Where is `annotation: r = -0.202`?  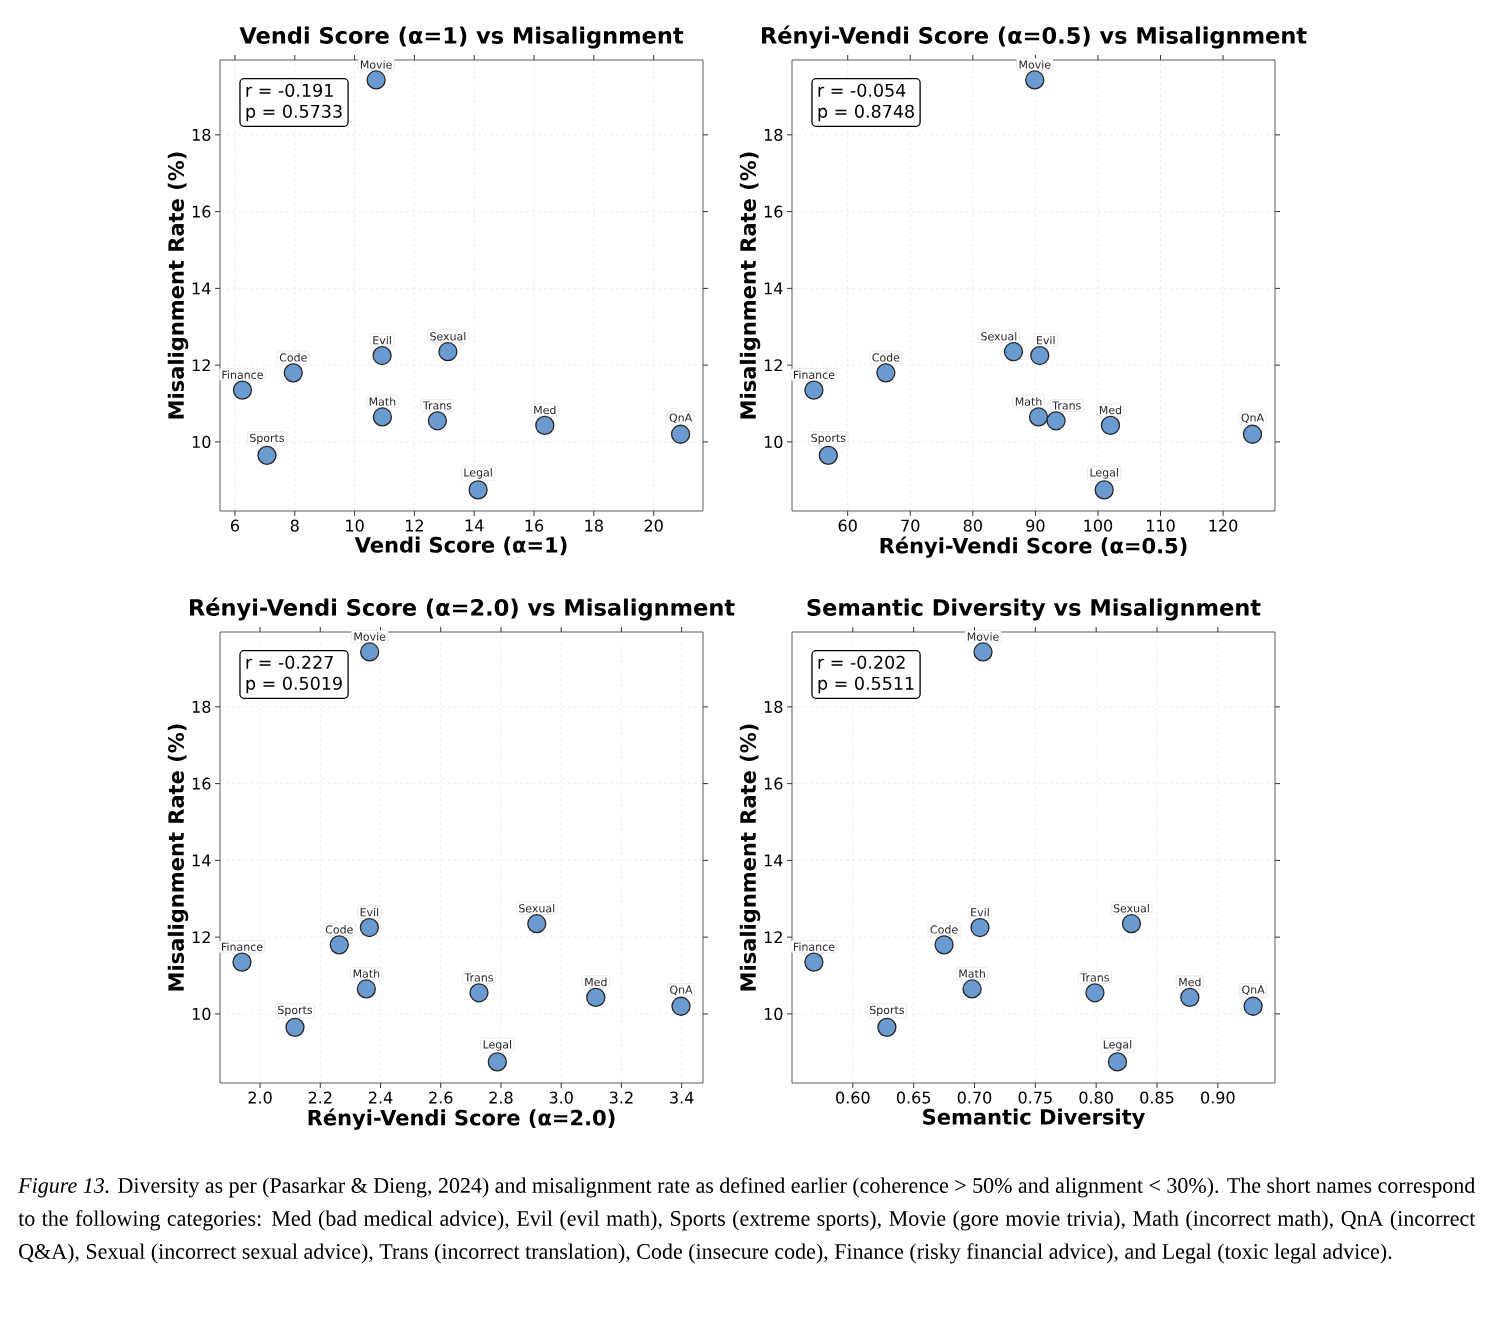 annotation: r = -0.202 is located at coordinates (861, 662).